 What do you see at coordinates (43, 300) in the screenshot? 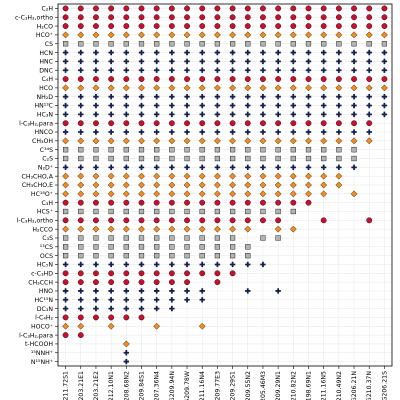
I see `y-tick-label: HC¹⁵N` at bounding box center [43, 300].